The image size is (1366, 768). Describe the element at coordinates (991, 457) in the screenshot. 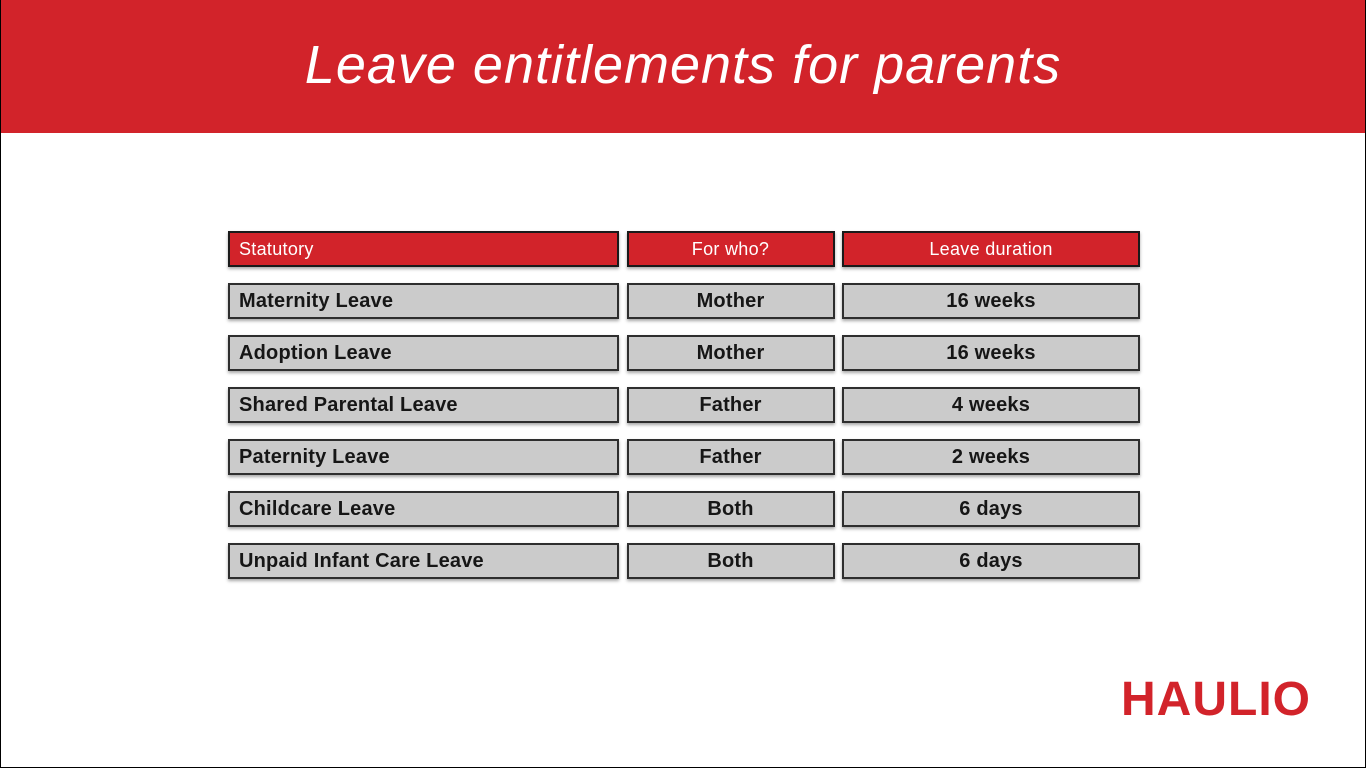

I see `cell-duration: 2 weeks` at that location.